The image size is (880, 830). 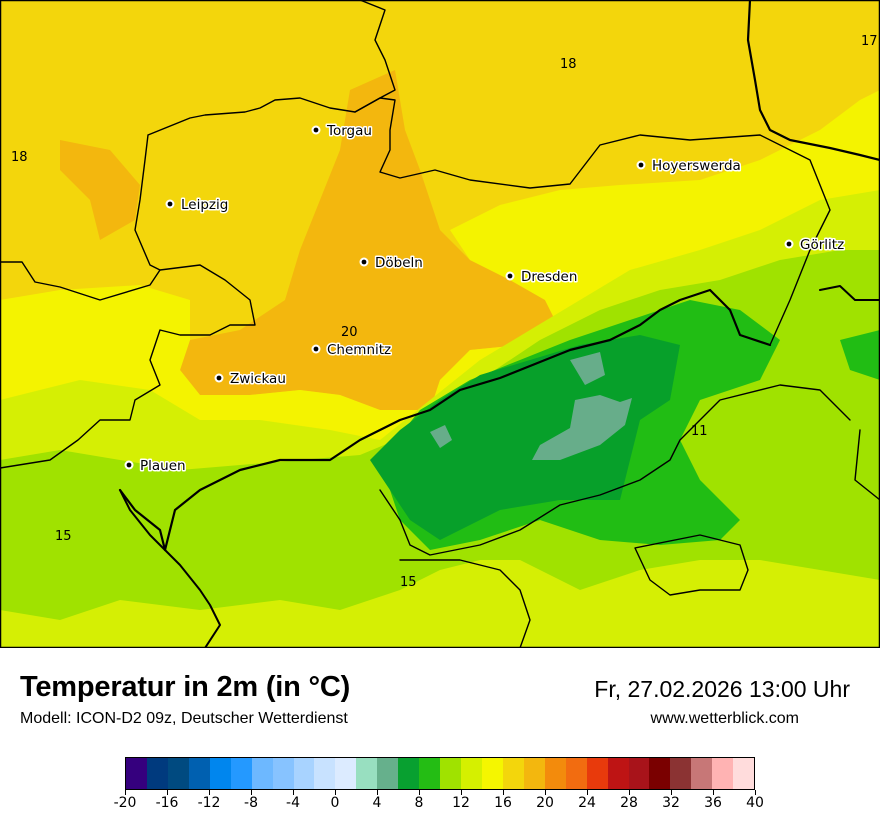 I want to click on temp-region-6-8-b, so click(x=582, y=427).